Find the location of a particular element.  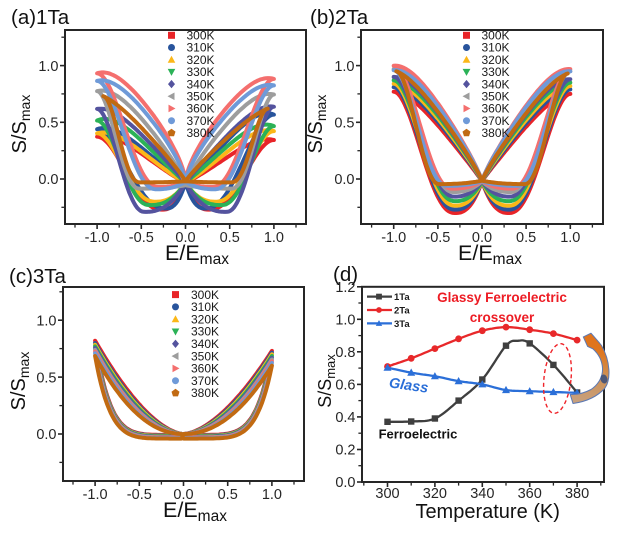

svg-text: (b)2Ta is located at coordinates (339, 17).